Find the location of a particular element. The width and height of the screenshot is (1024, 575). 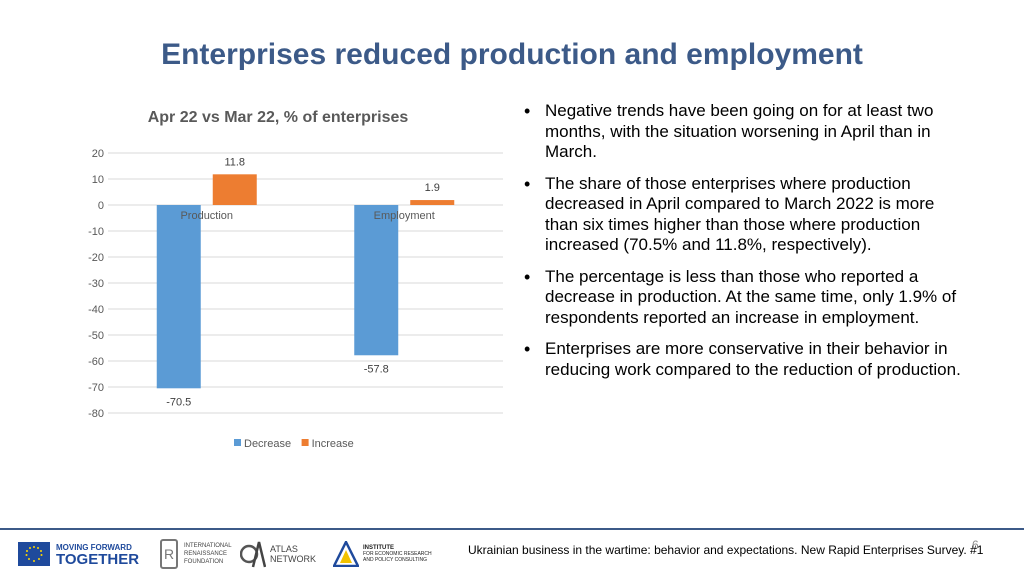

irf-line2: RENAISSANCE is located at coordinates (206, 554).